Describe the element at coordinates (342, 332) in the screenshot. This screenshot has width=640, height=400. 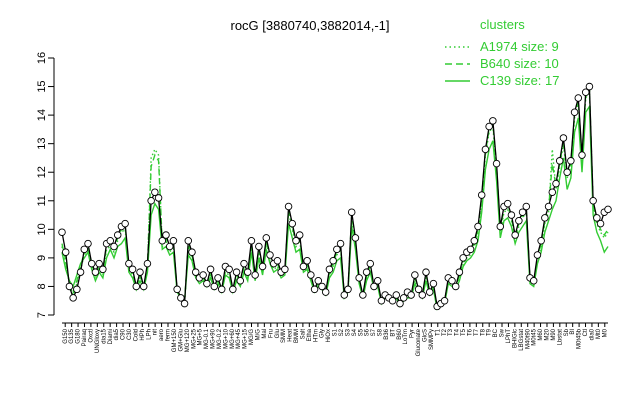
I see `x-tick-label: S2` at that location.